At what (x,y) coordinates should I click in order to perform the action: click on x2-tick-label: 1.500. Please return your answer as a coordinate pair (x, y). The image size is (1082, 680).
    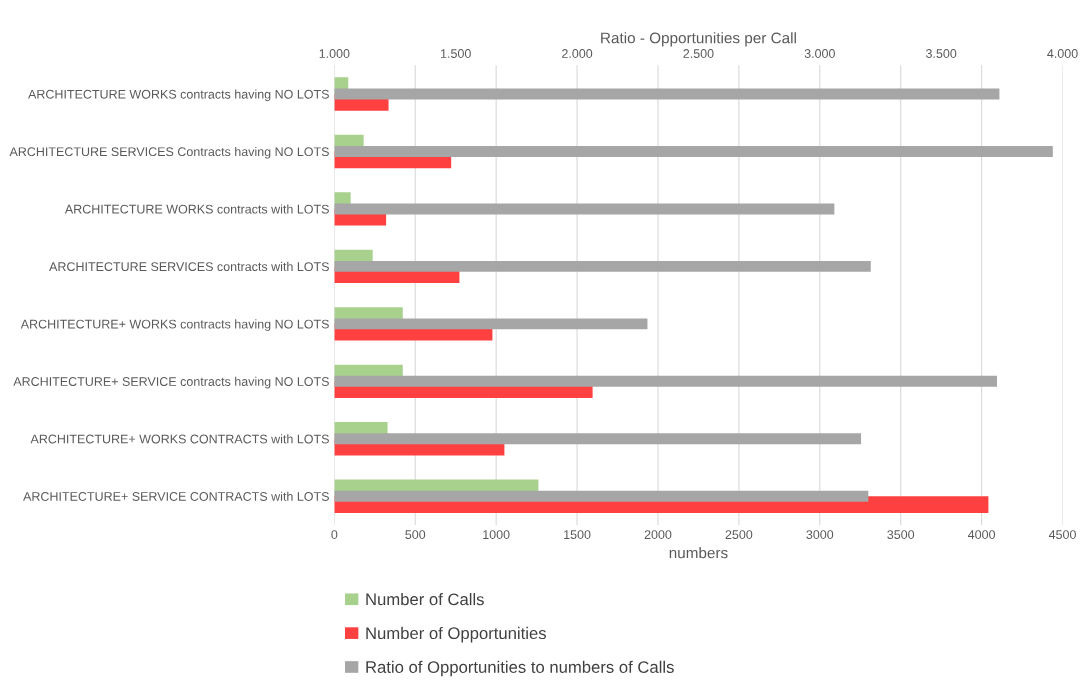
    Looking at the image, I should click on (456, 53).